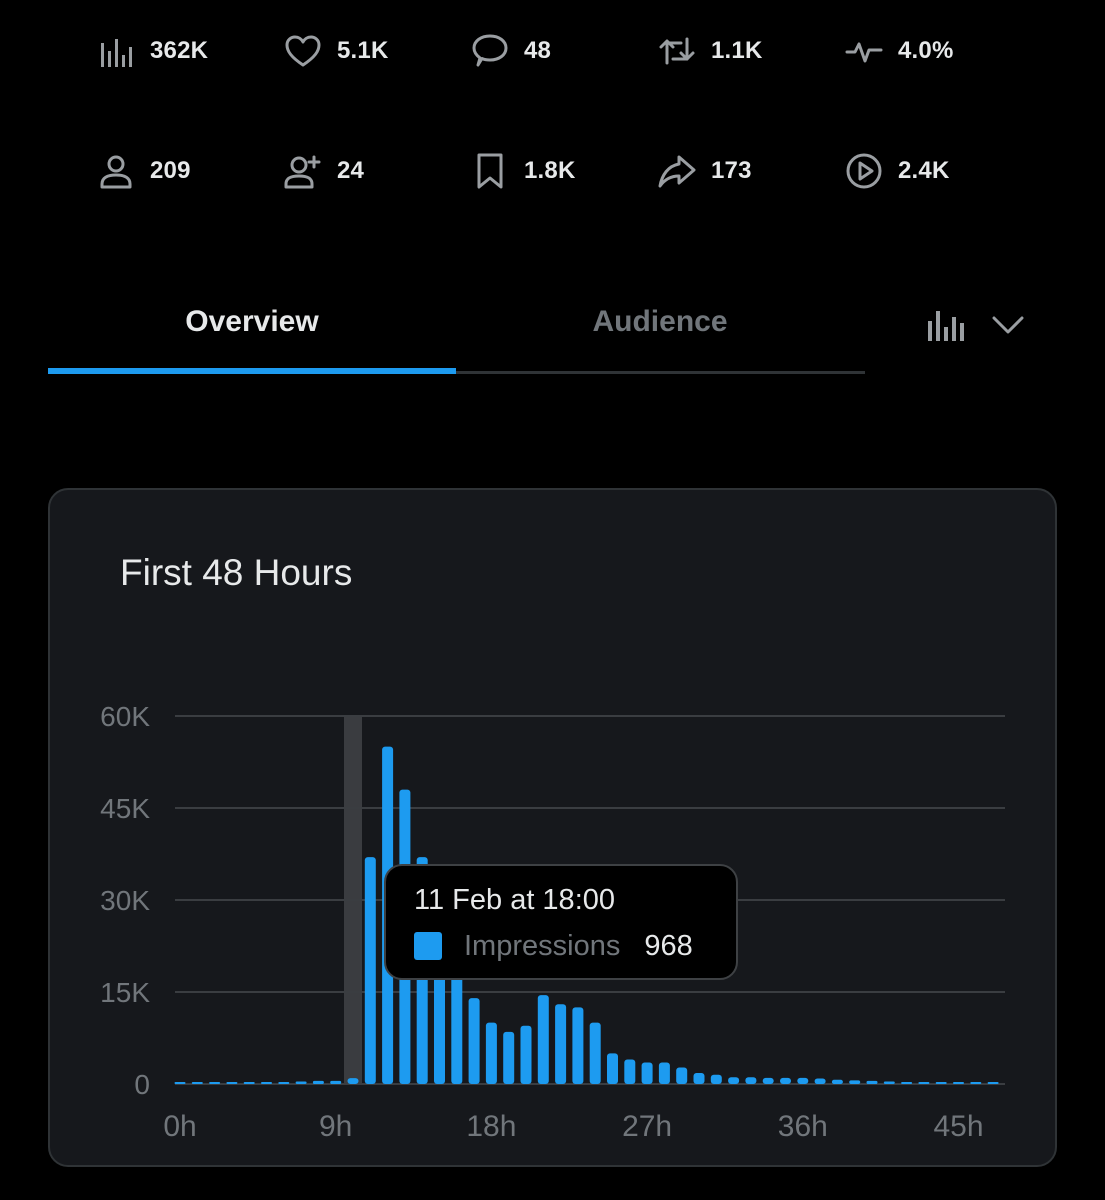 The height and width of the screenshot is (1200, 1105). What do you see at coordinates (803, 1126) in the screenshot?
I see `x-tick-label: 36h` at bounding box center [803, 1126].